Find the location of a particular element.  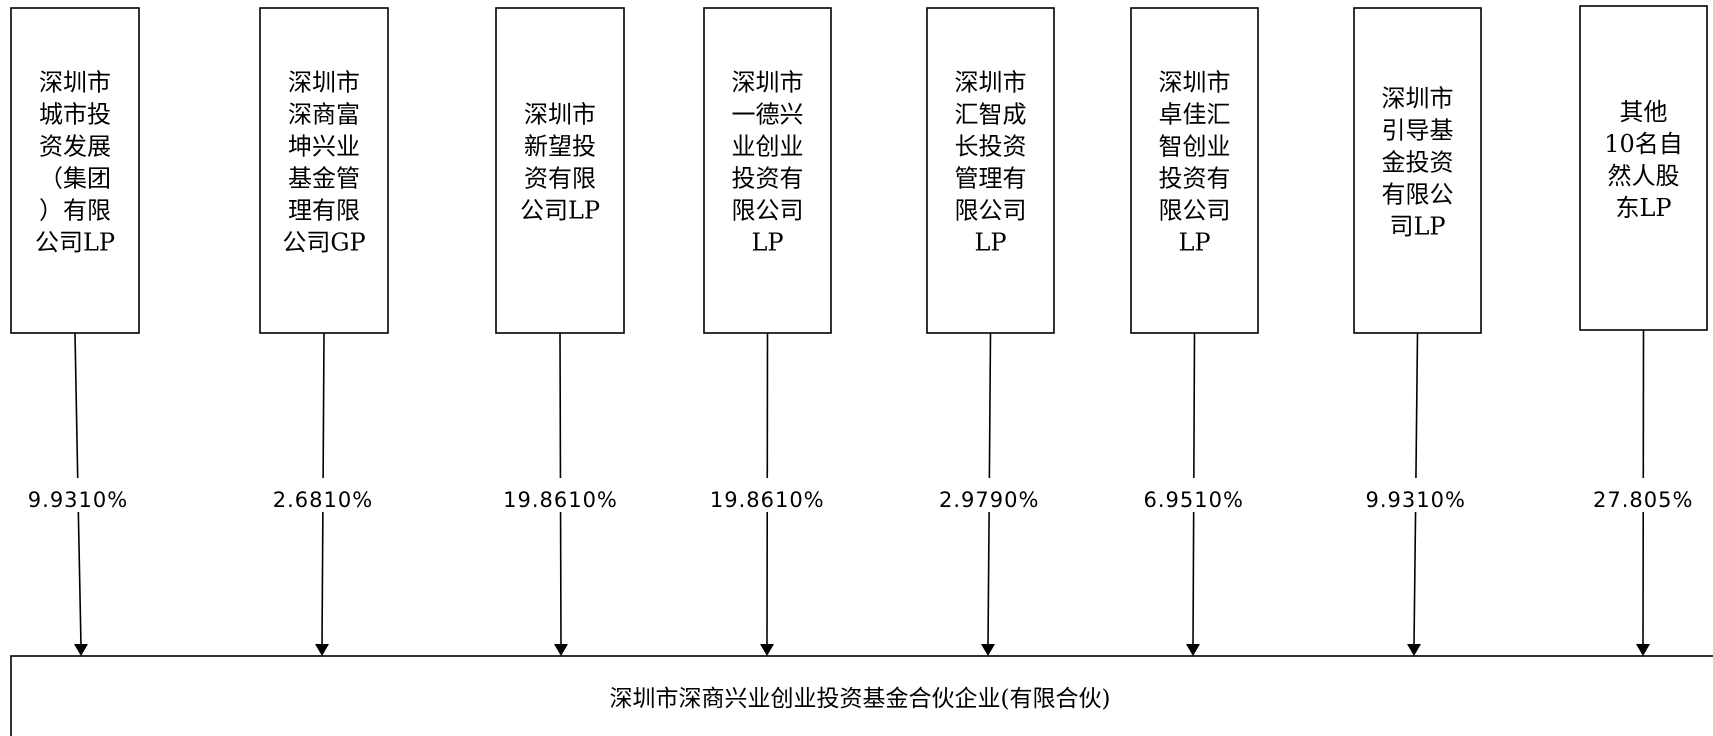

shareholder-name-line: 深商富 is located at coordinates (324, 115).